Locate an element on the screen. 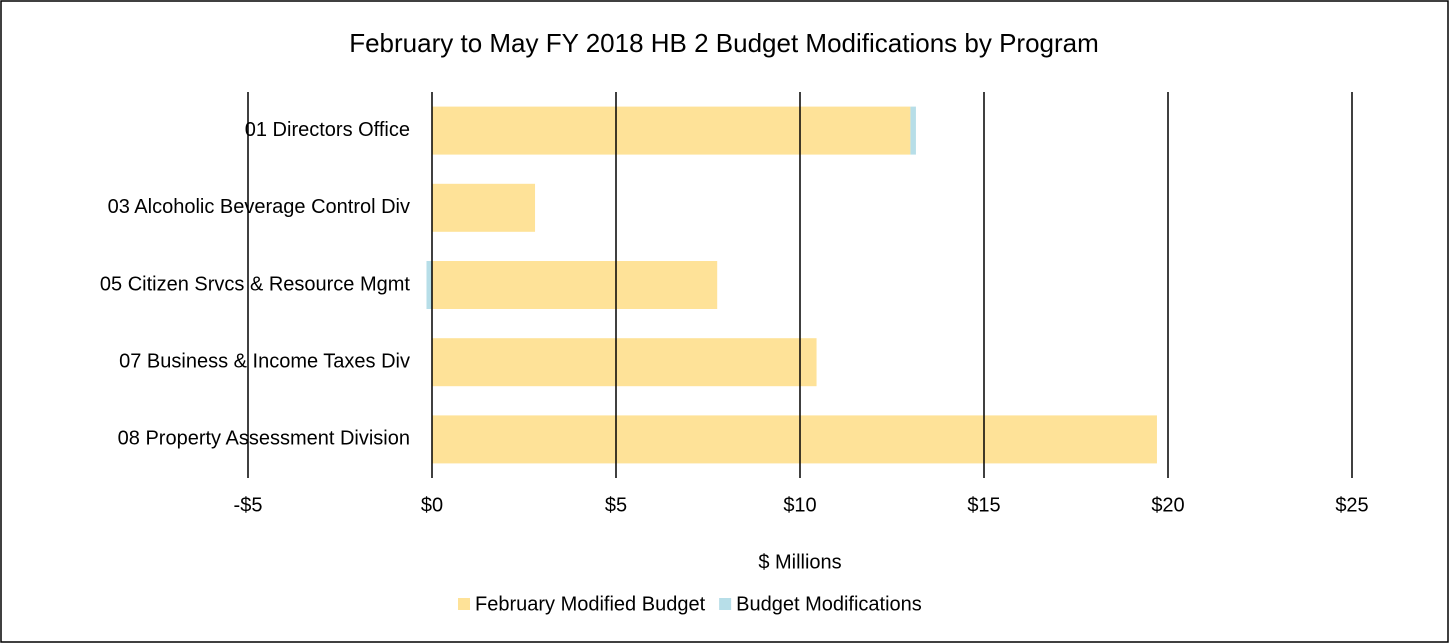 This screenshot has width=1449, height=643. x-tick-label: -$5 is located at coordinates (248, 505).